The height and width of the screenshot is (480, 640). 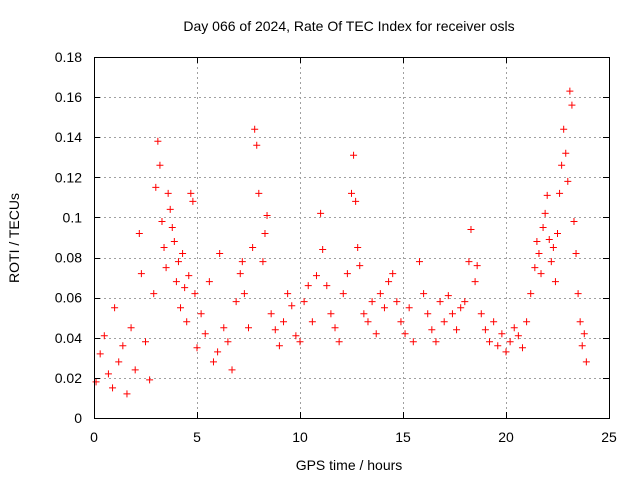 What do you see at coordinates (68, 97) in the screenshot?
I see `y-tick-label: 0.16` at bounding box center [68, 97].